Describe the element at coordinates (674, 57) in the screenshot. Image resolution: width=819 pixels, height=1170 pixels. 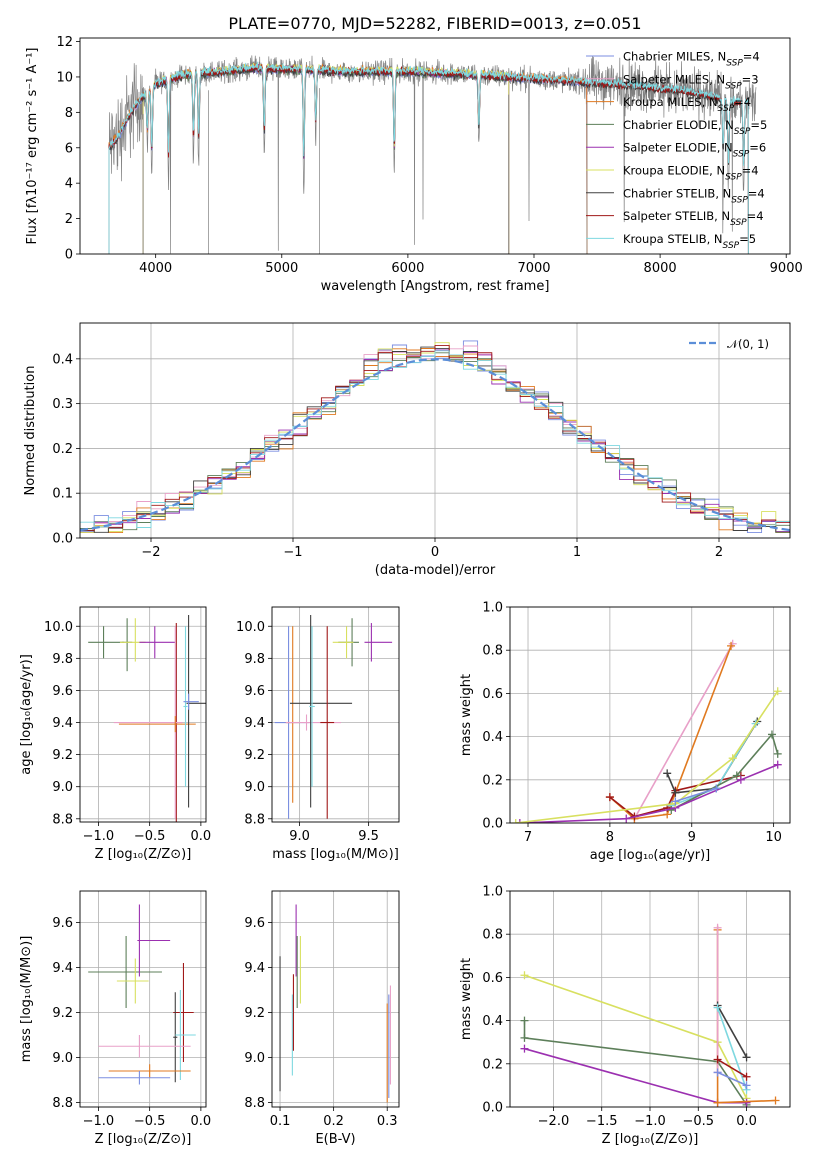
I see `legend-name: Chabrier MILES, N` at that location.